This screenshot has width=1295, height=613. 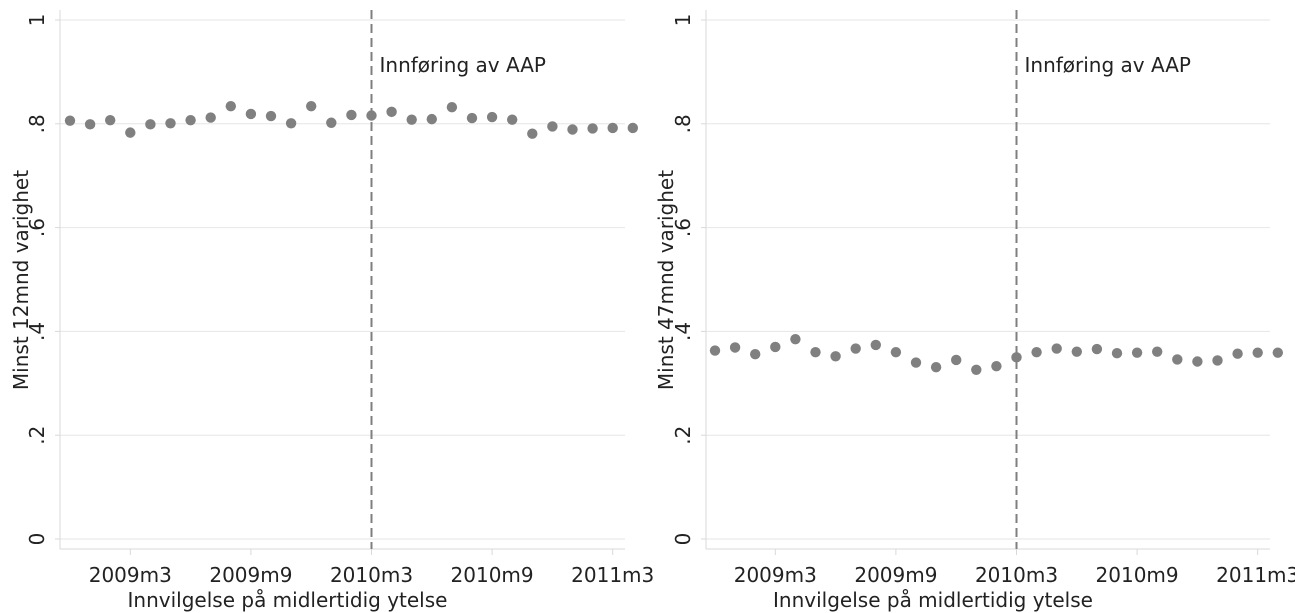 I want to click on y-axis-title: Minst 12mnd varighet, so click(x=21, y=280).